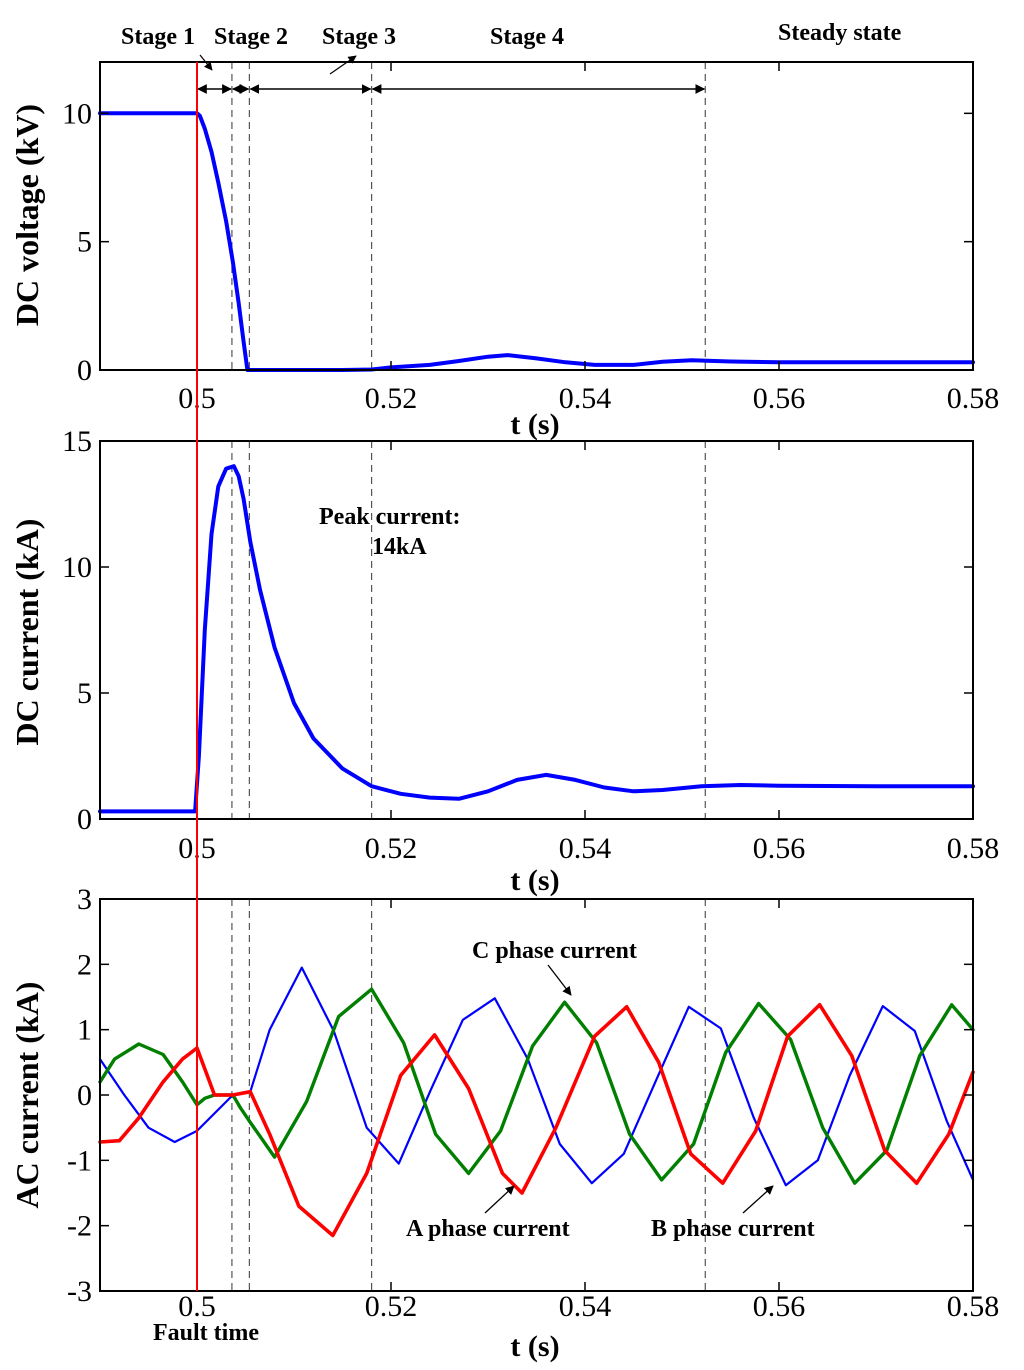  I want to click on stage-3-pointer, so click(343, 65).